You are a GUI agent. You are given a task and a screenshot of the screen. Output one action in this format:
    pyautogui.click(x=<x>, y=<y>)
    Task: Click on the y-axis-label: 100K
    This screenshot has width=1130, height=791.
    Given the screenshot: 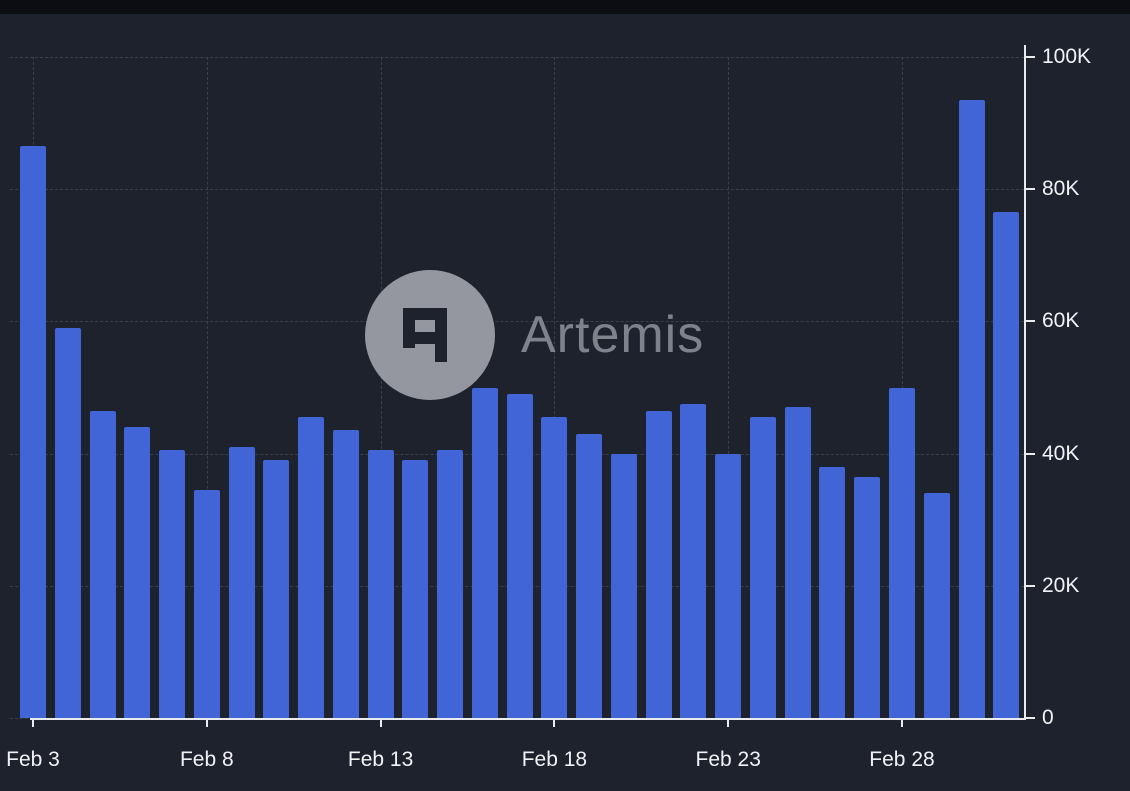 What is the action you would take?
    pyautogui.click(x=1067, y=56)
    